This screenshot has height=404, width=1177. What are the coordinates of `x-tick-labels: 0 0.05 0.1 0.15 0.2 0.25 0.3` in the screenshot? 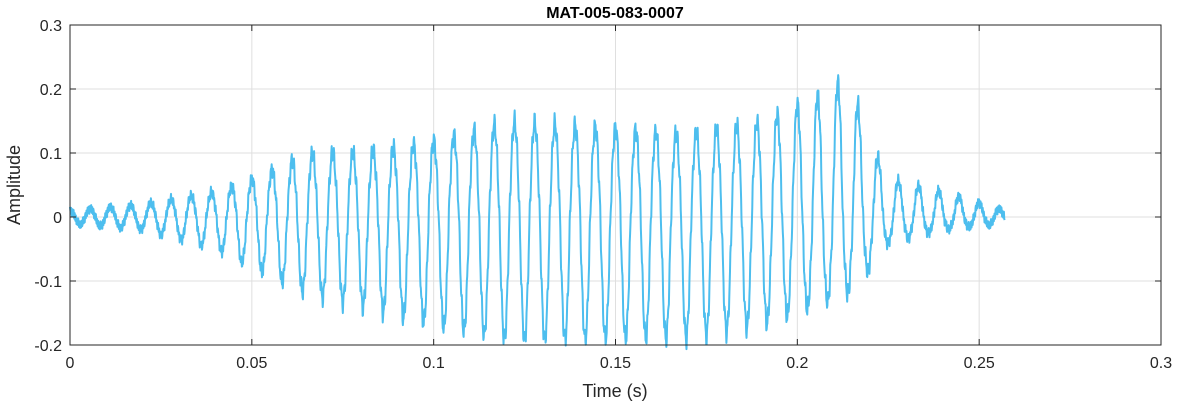 It's located at (619, 363).